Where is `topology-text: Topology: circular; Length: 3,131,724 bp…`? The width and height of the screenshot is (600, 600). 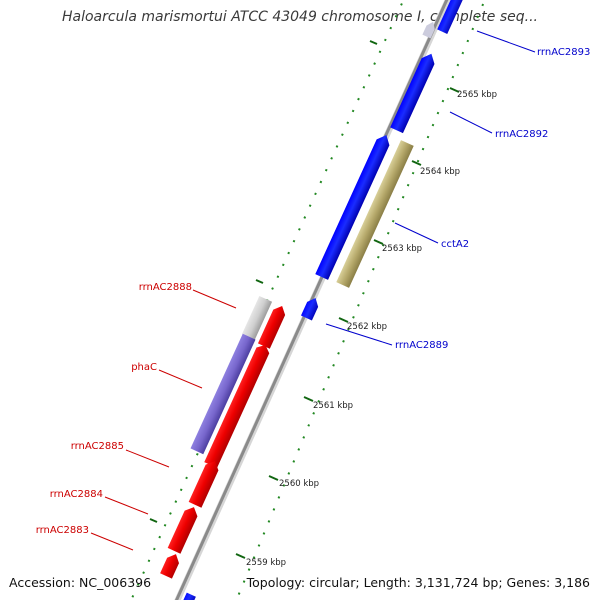 topology-text: Topology: circular; Length: 3,131,724 bp… is located at coordinates (418, 582).